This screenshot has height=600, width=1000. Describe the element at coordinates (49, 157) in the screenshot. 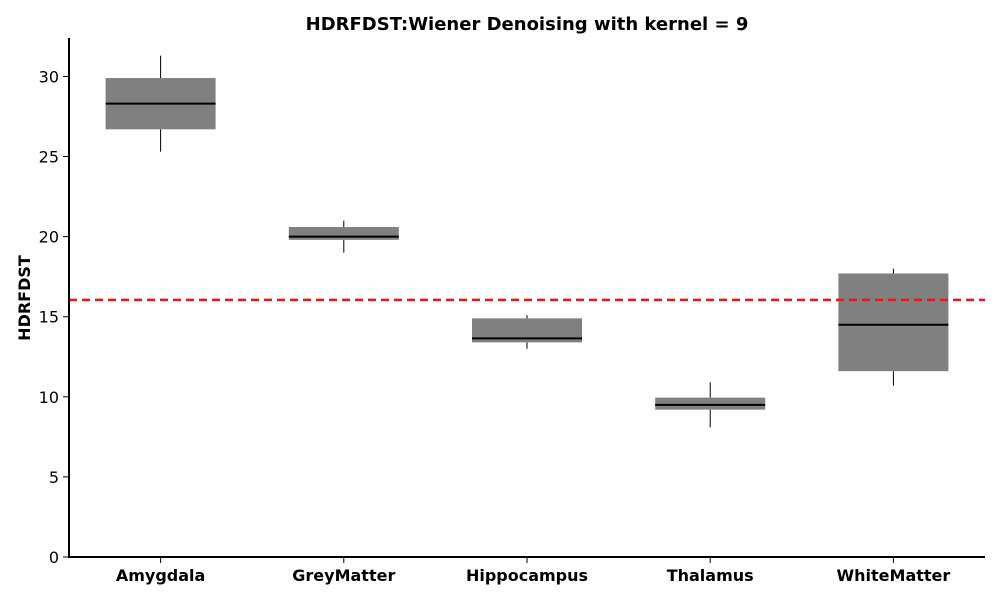

I see `y-tick-label-25: 25` at that location.